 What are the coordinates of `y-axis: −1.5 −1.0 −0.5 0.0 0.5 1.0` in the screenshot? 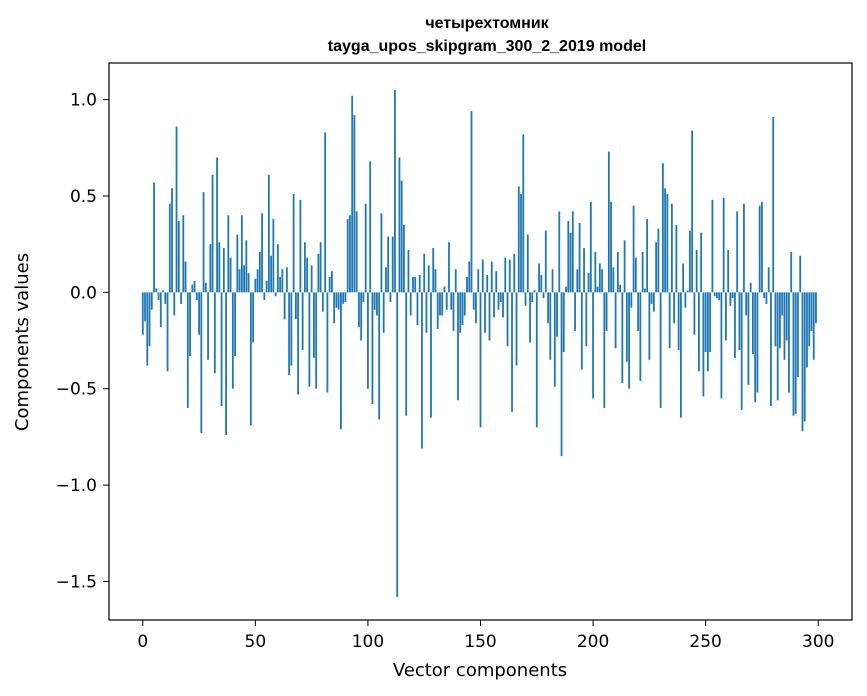 It's located at (82, 341).